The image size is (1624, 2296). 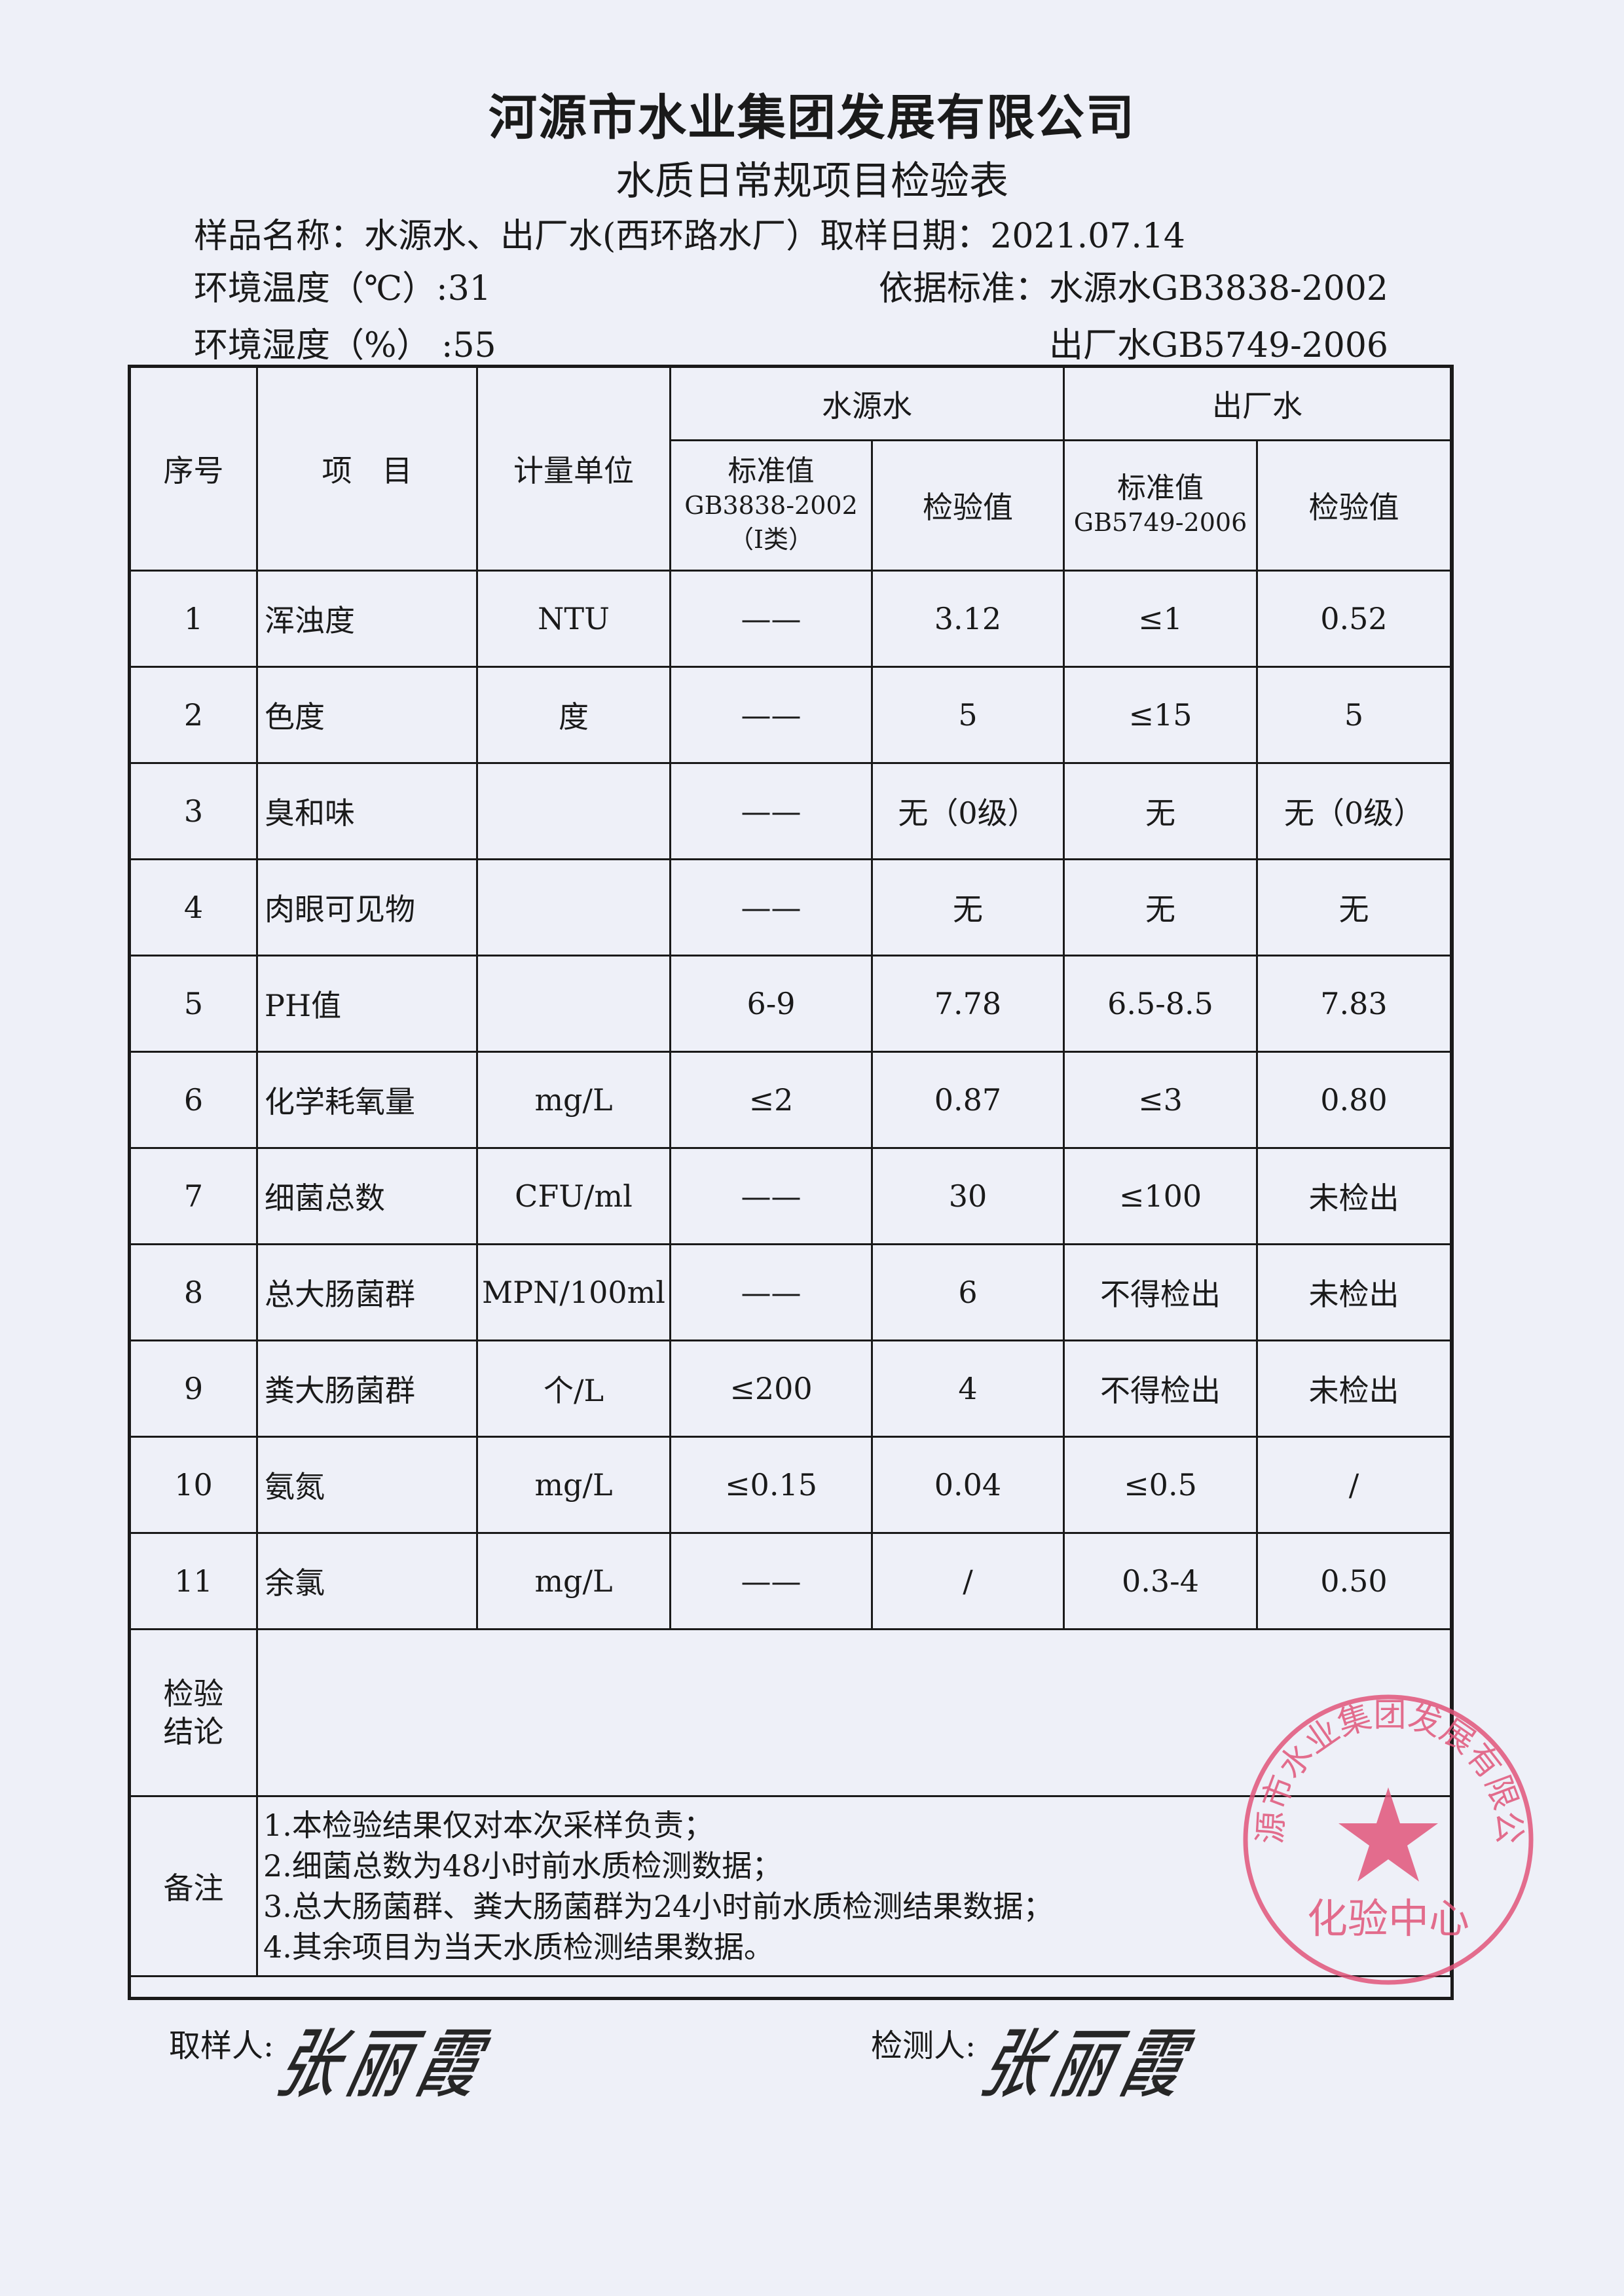 What do you see at coordinates (658, 1906) in the screenshot?
I see `remark-3: 3.总大肠菌群、粪大肠菌群为24小时前水质检测结果数据；` at bounding box center [658, 1906].